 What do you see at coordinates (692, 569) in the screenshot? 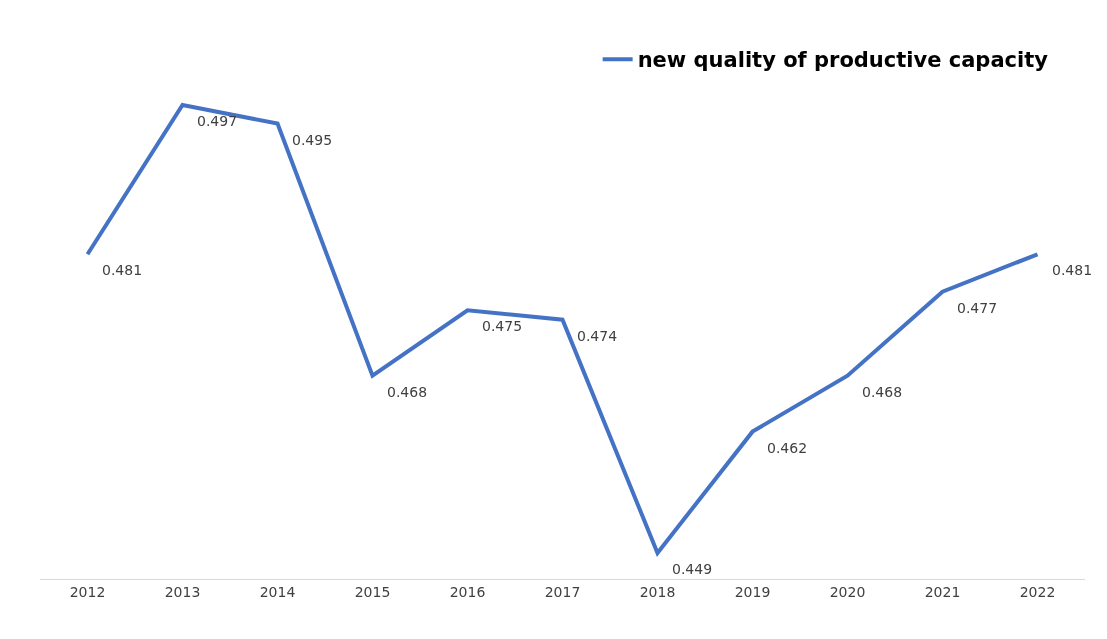
I see `data-label: 0.449` at bounding box center [692, 569].